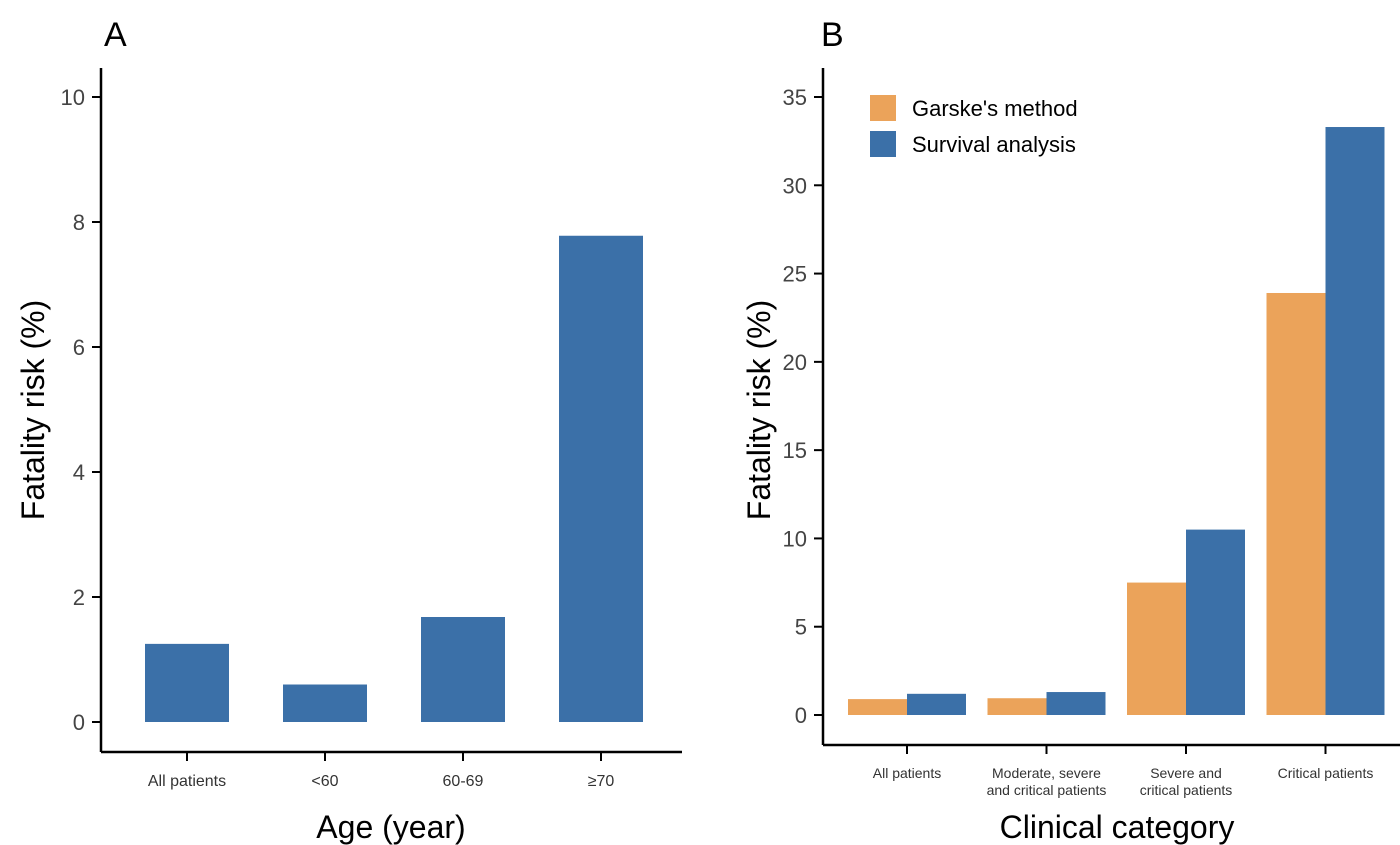 The image size is (1400, 845). Describe the element at coordinates (795, 362) in the screenshot. I see `panel-b-y-tick-label: 20` at that location.